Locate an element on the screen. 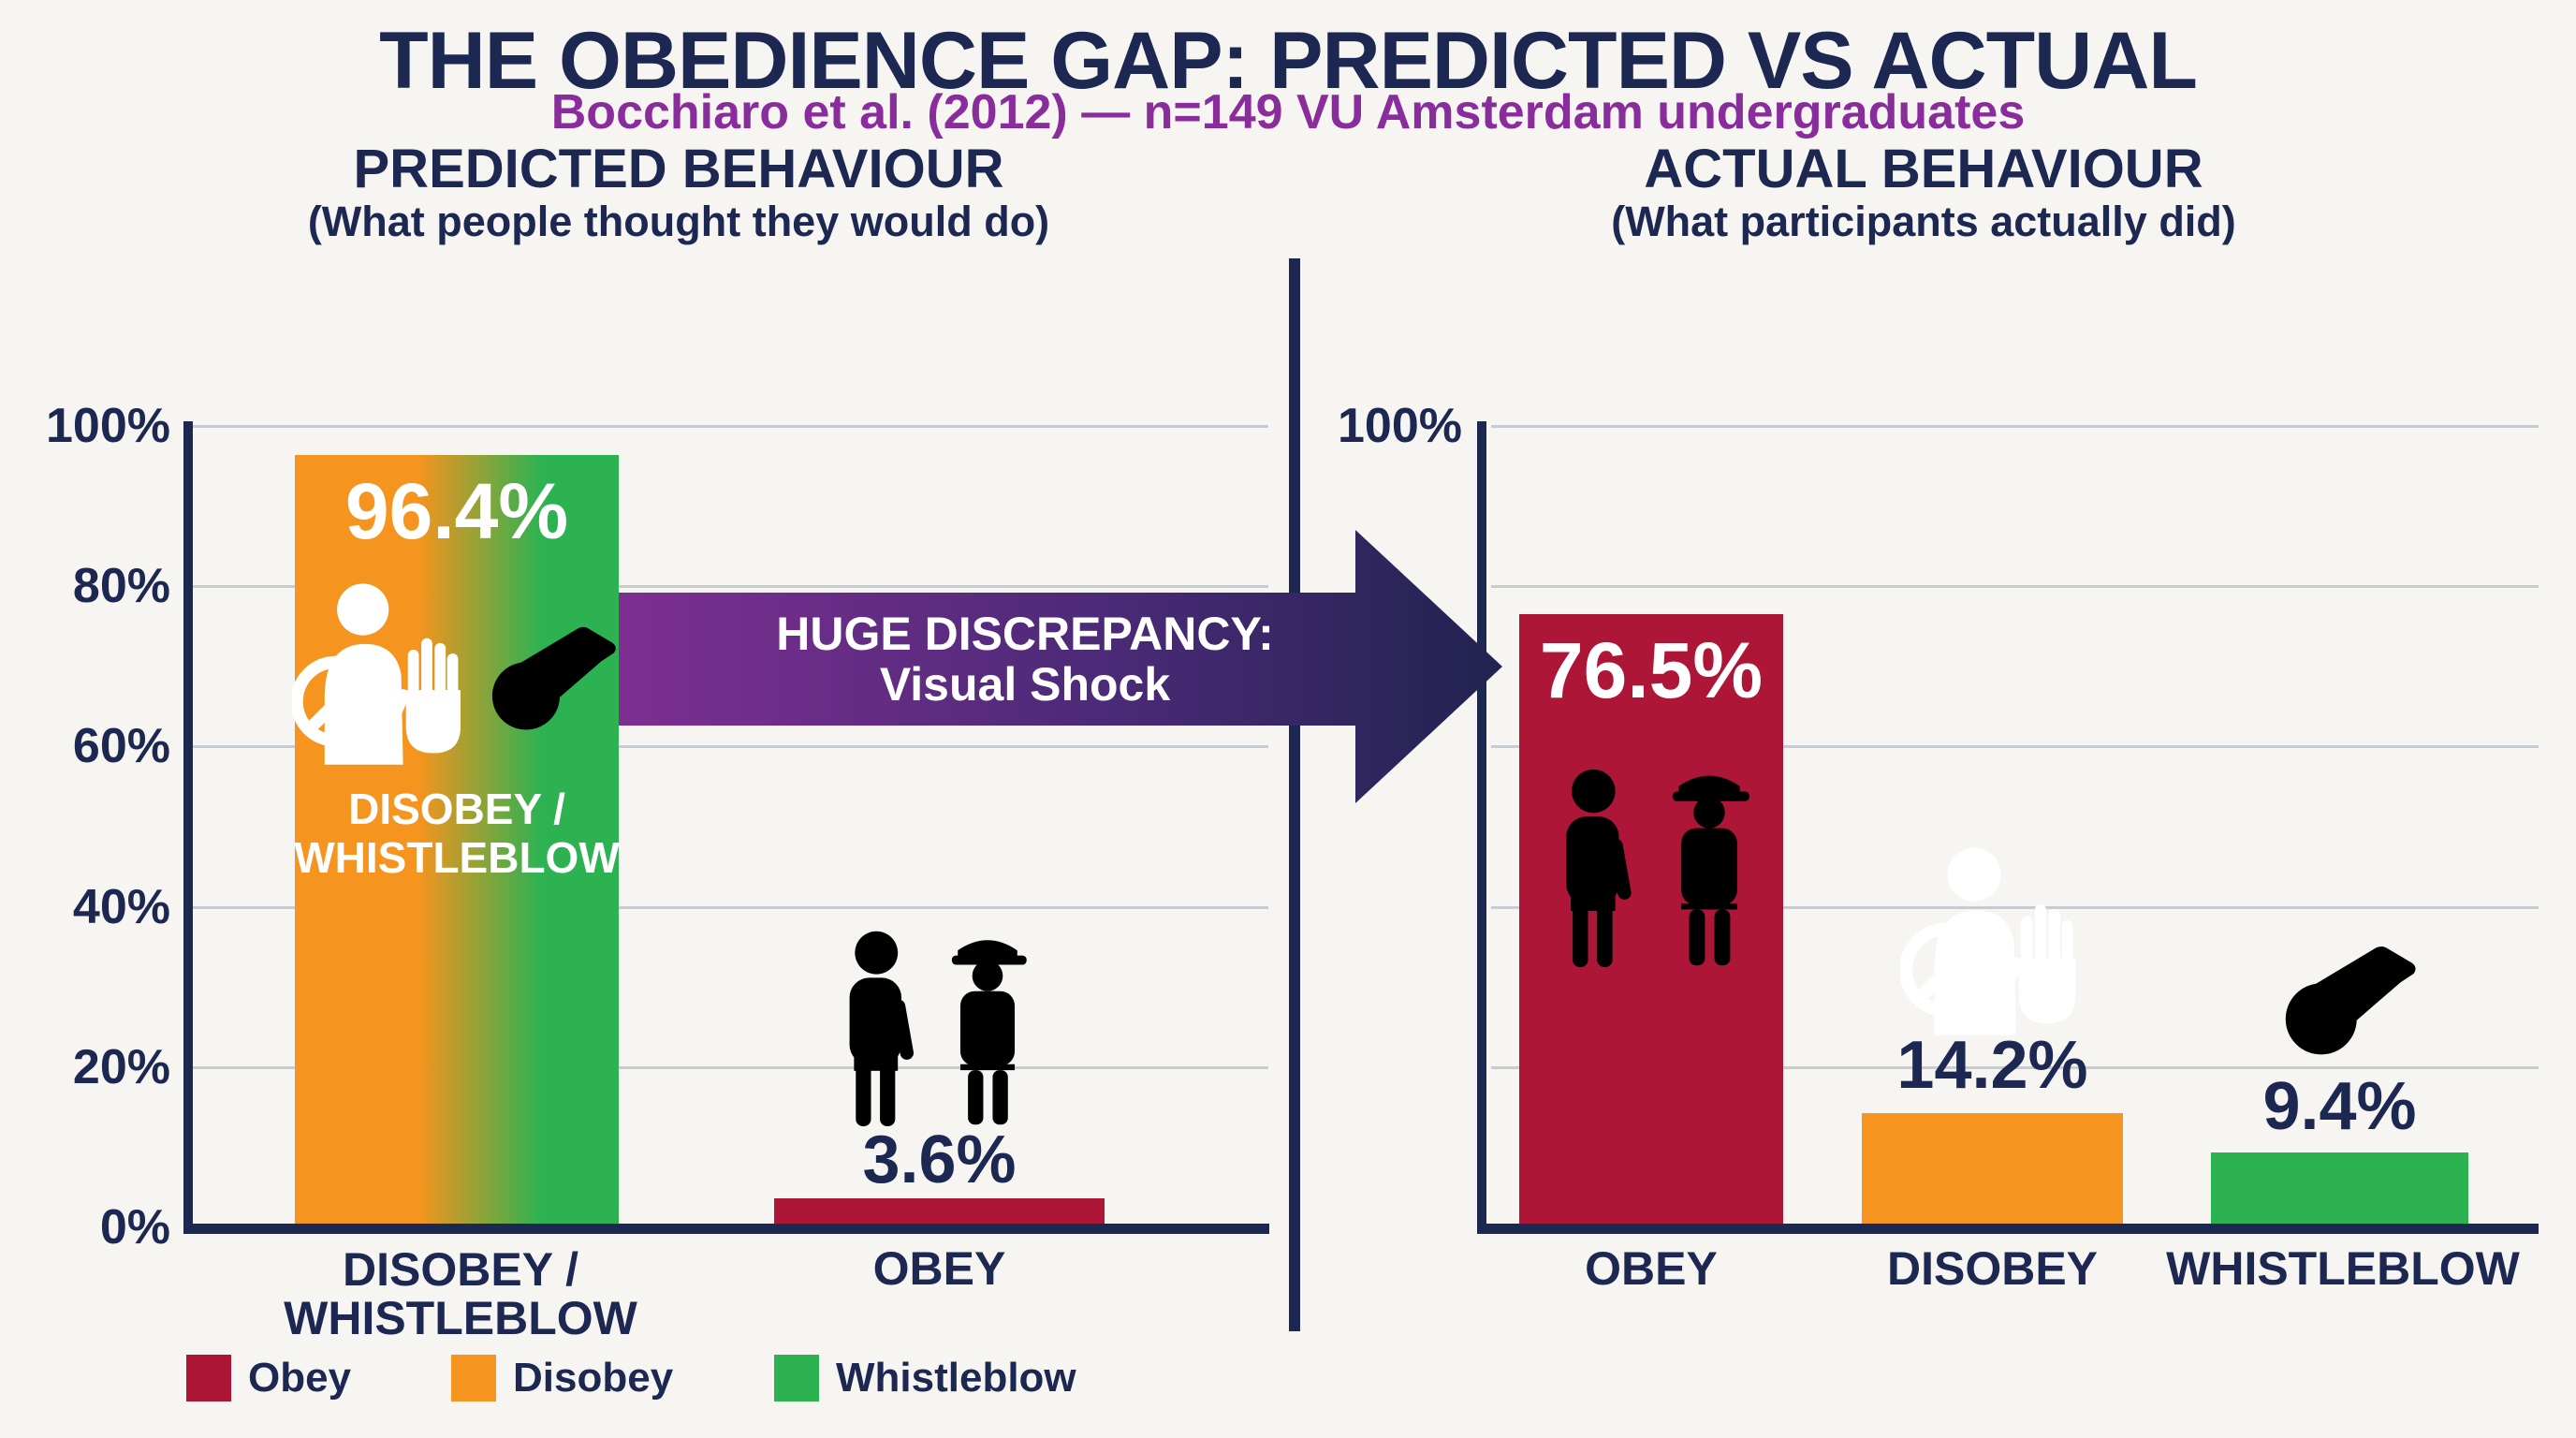 The width and height of the screenshot is (2576, 1438). bar-value-label: 76.5% is located at coordinates (1651, 670).